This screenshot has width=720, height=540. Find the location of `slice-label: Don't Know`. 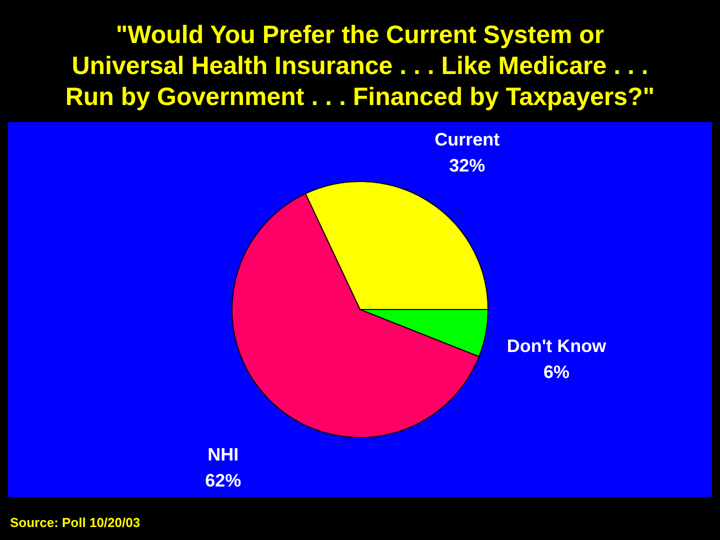

slice-label: Don't Know is located at coordinates (557, 346).